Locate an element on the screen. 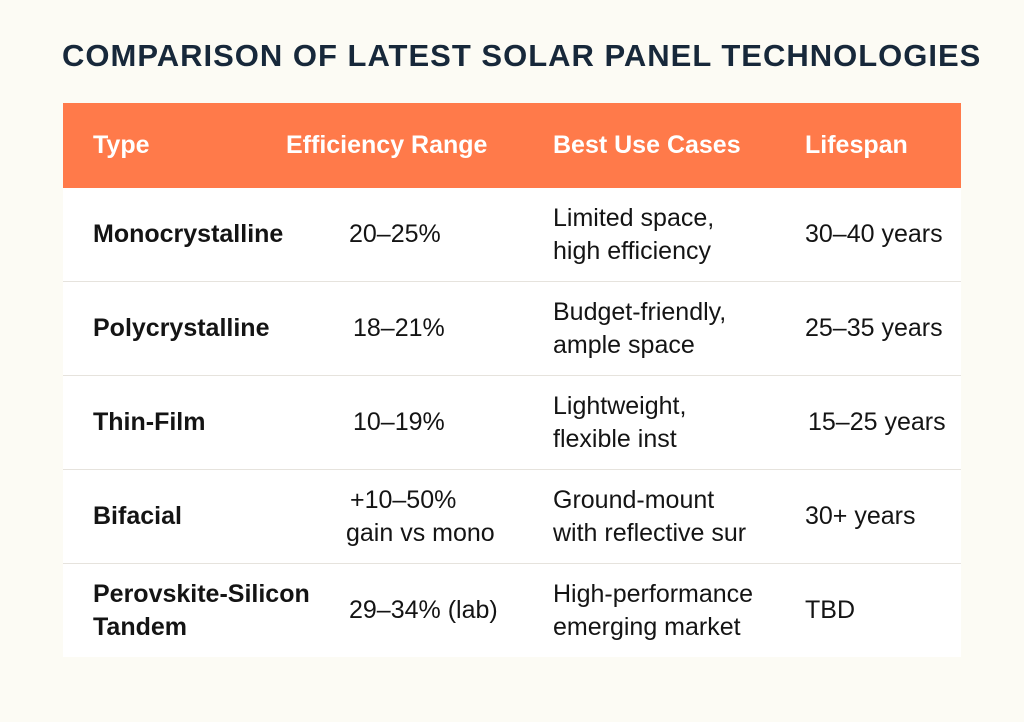  cell-text: 30–40 years is located at coordinates (874, 234).